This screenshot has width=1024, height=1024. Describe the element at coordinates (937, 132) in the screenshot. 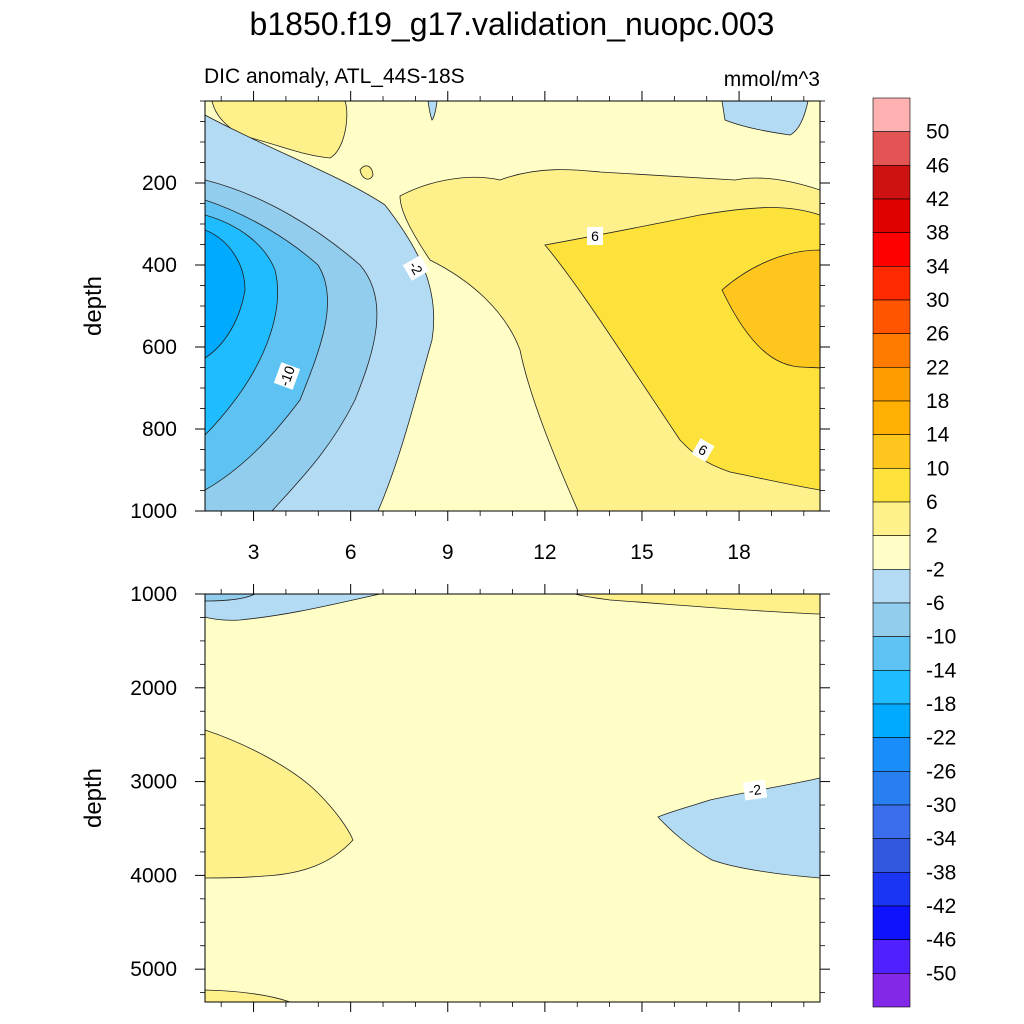

I see `colorbar-label: 50` at that location.